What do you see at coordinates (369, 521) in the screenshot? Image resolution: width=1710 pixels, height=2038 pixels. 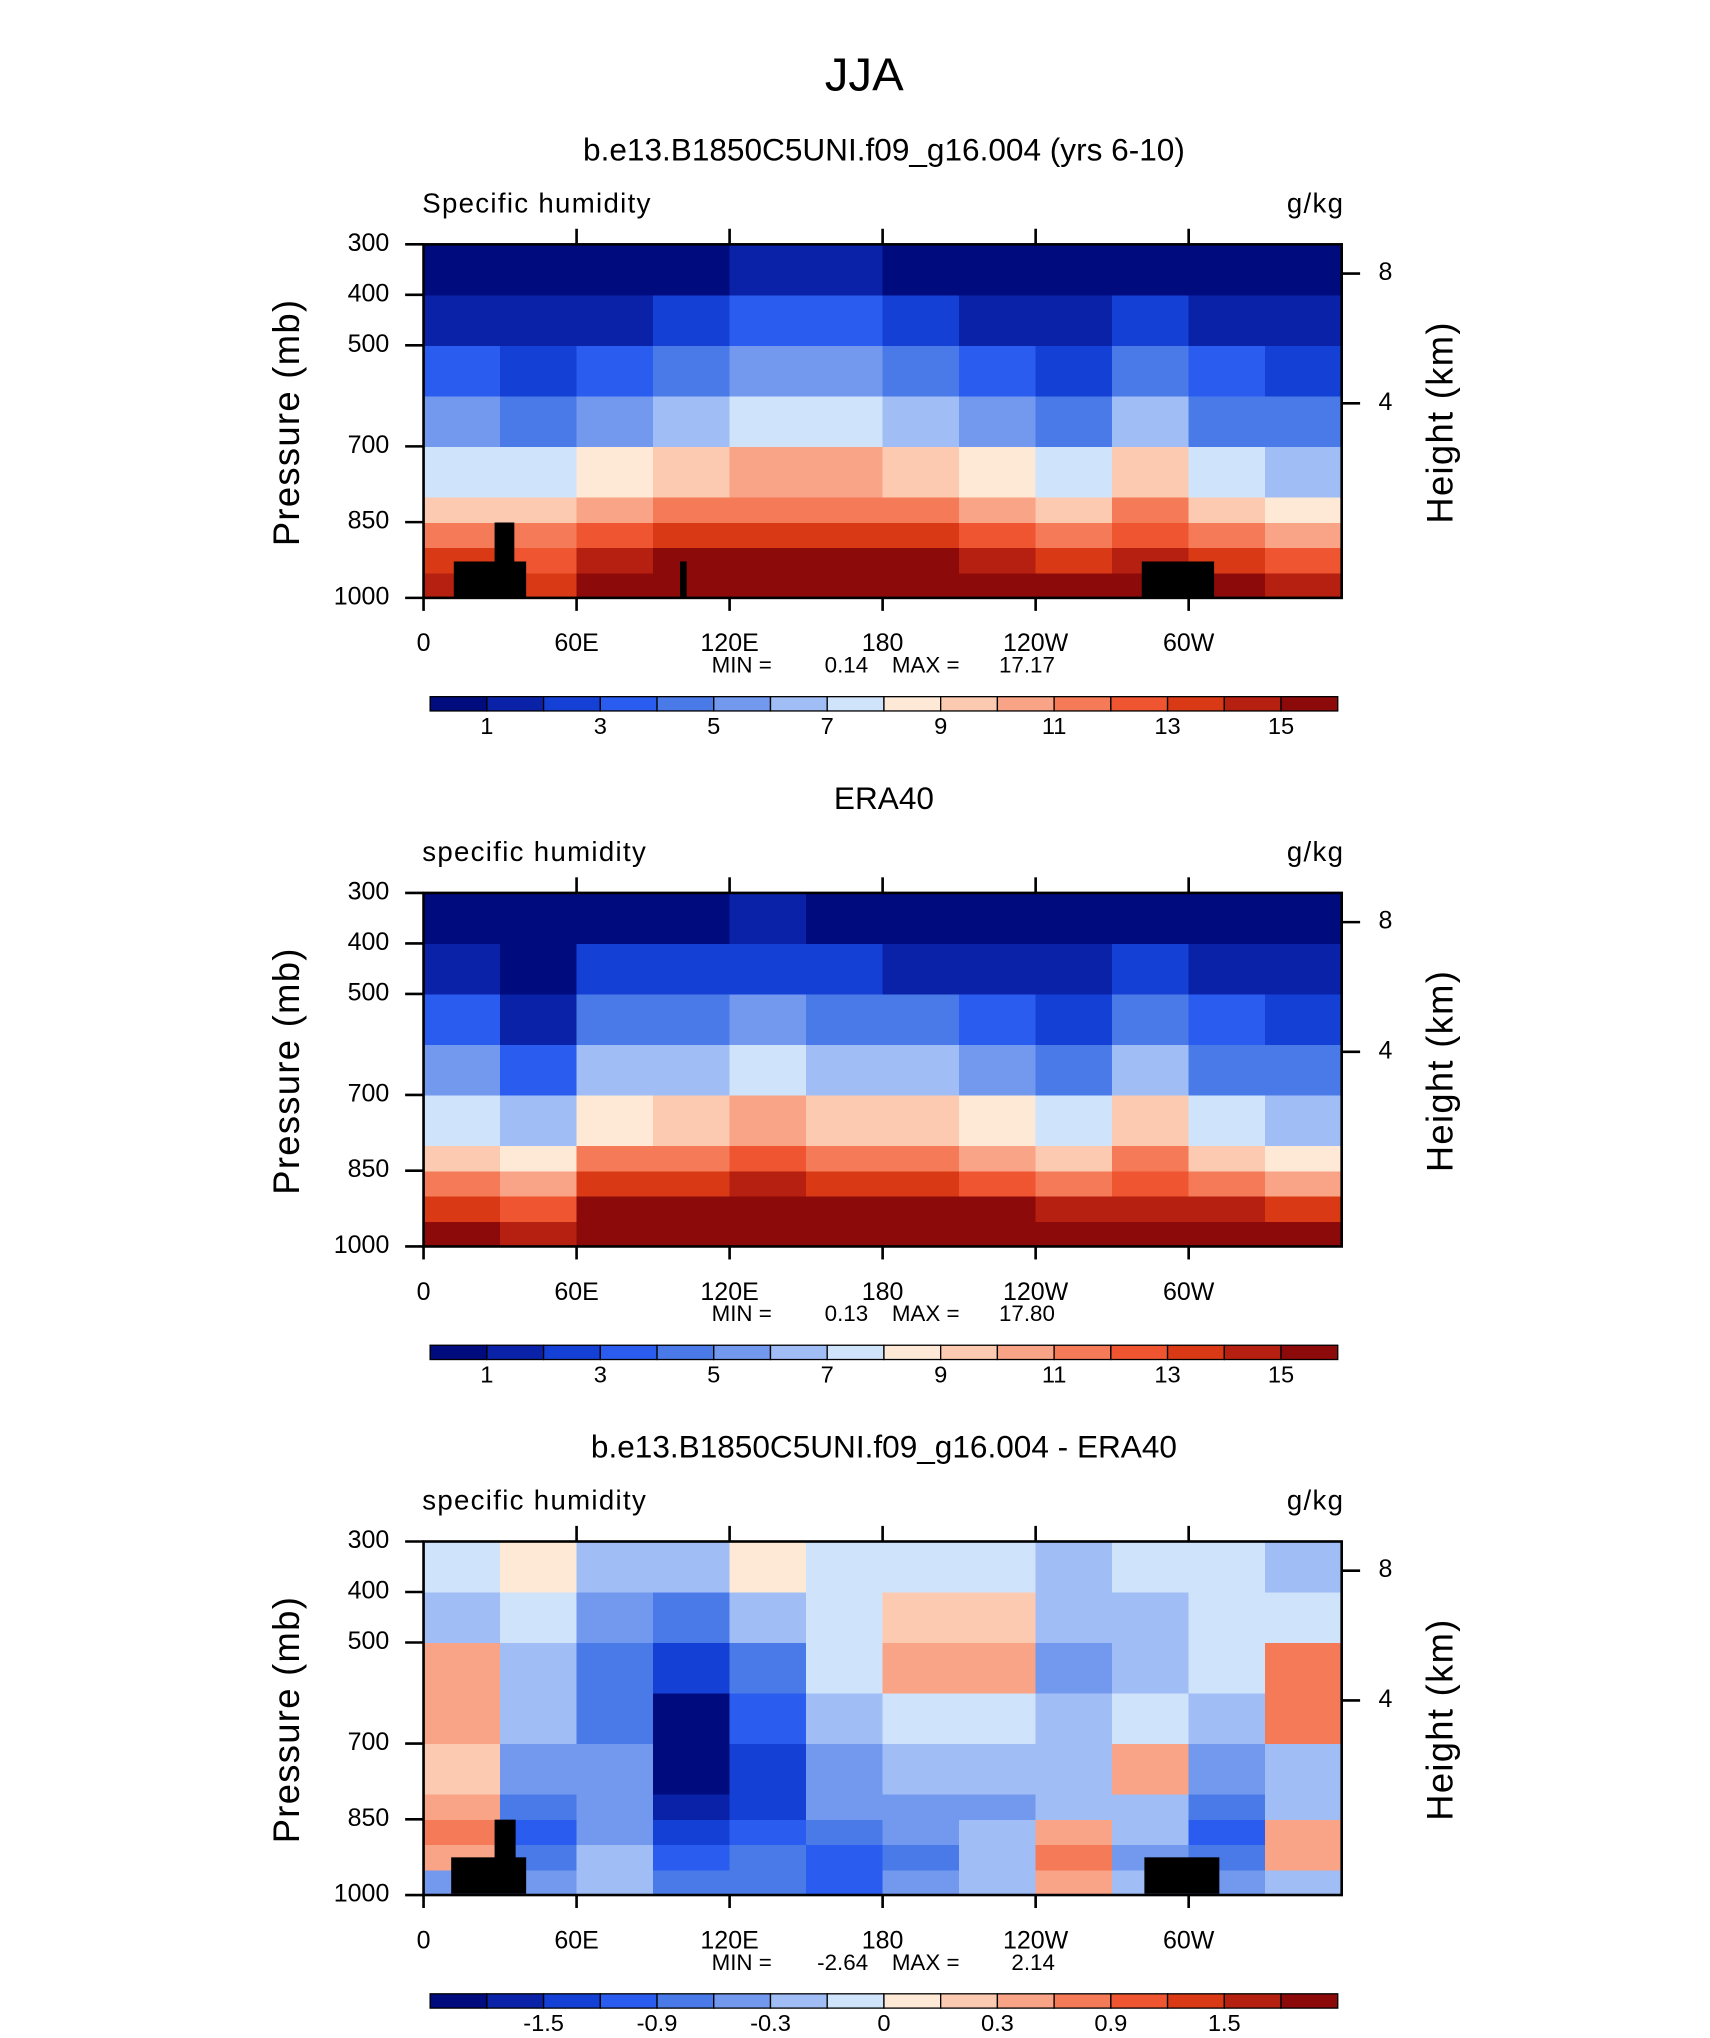 I see `y-tick-label: 850` at bounding box center [369, 521].